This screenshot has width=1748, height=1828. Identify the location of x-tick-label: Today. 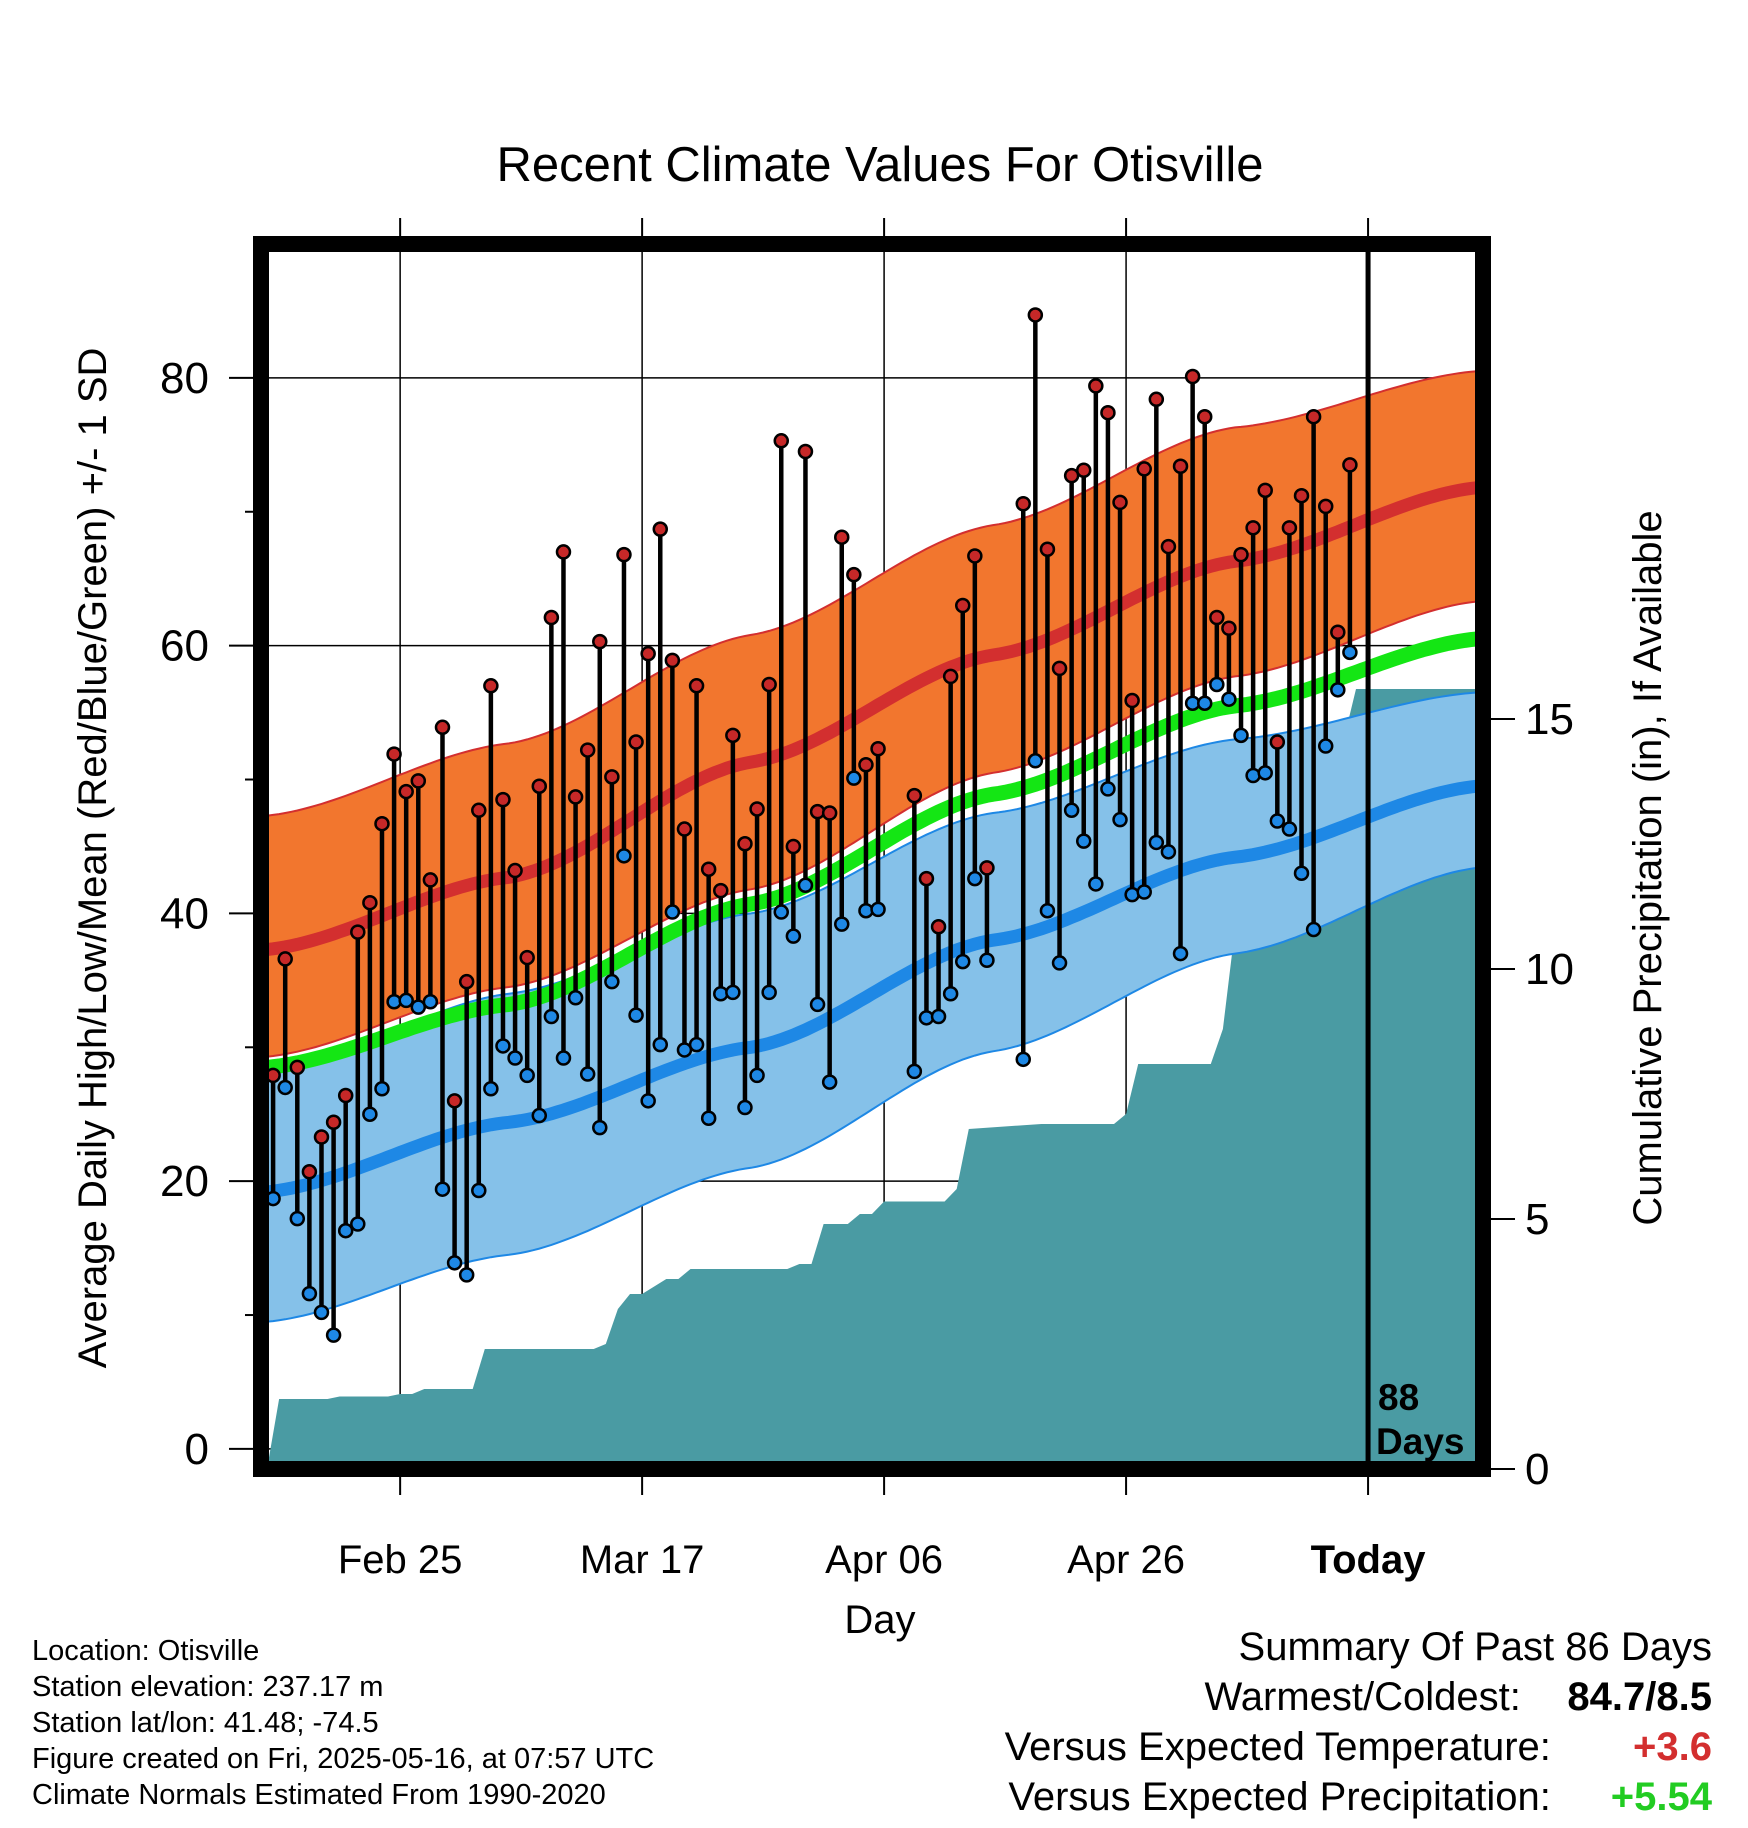
(1369, 1560).